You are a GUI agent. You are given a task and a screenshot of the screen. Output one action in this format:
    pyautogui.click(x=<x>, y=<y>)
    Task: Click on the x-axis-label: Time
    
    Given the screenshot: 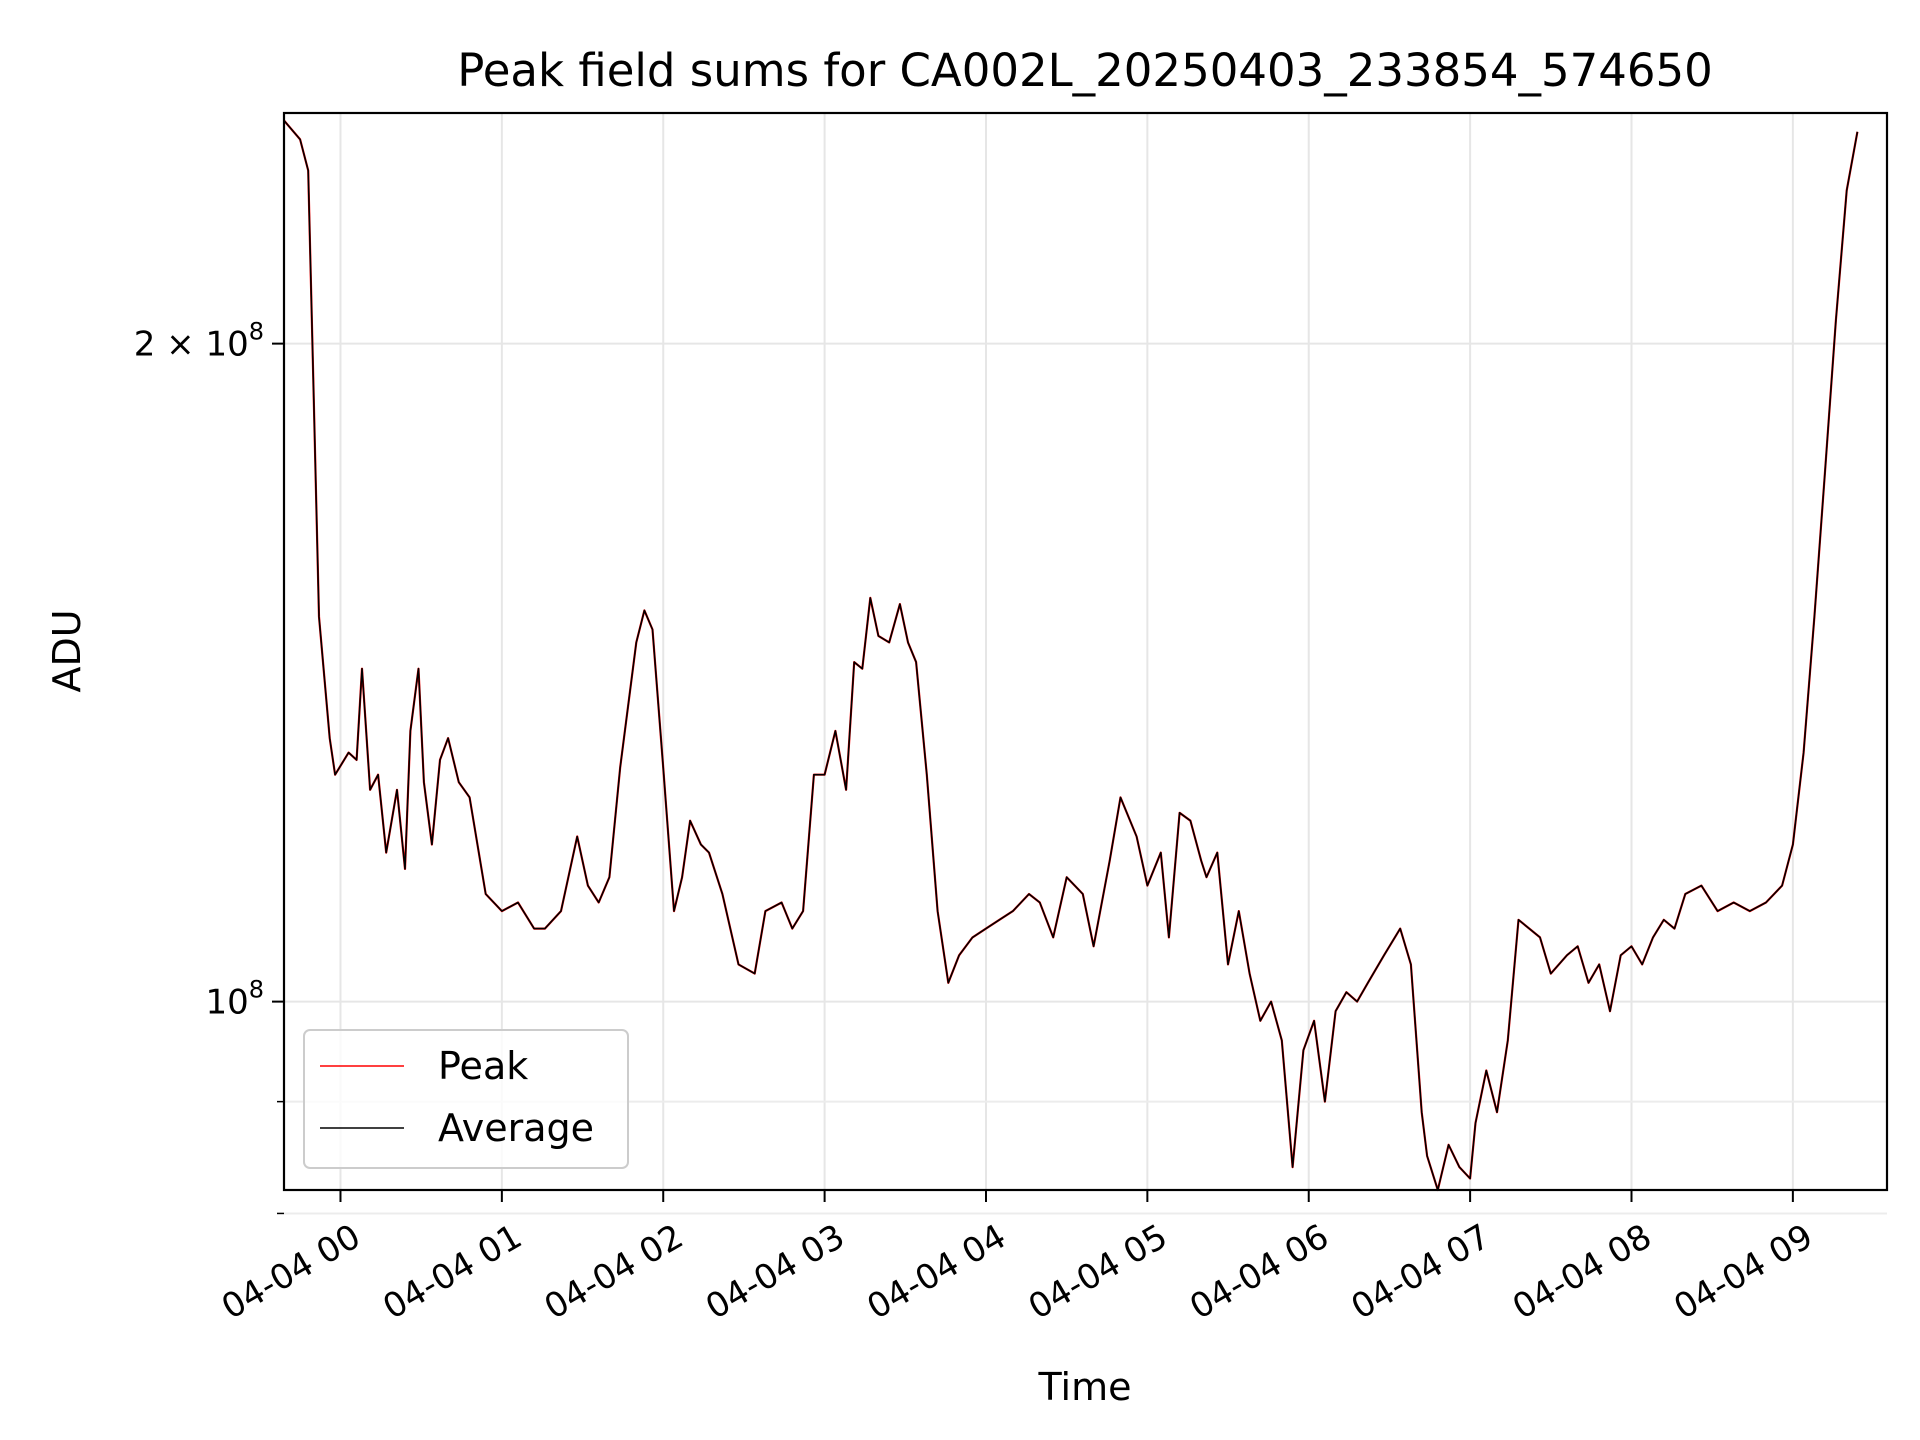 What is the action you would take?
    pyautogui.click(x=1085, y=1387)
    